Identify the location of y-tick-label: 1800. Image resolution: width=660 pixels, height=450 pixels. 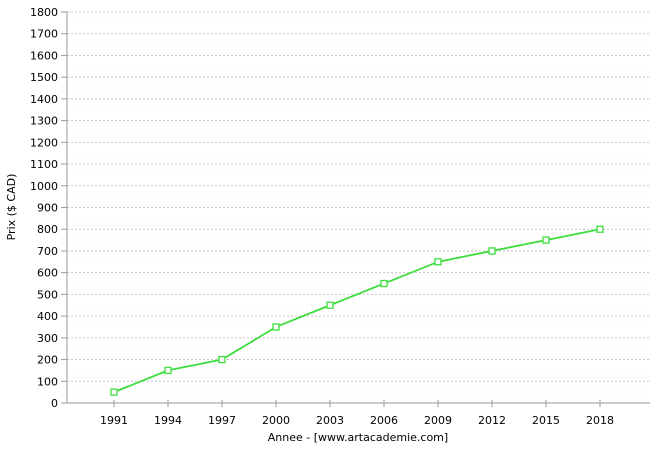
(44, 12).